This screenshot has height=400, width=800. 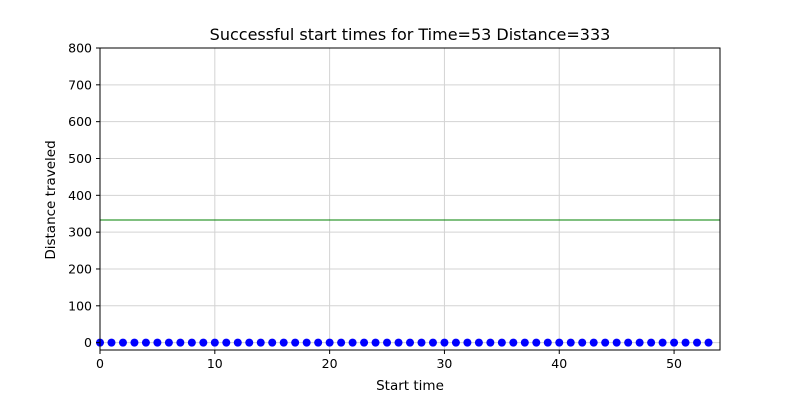 I want to click on x-tick-label: 10, so click(x=215, y=363).